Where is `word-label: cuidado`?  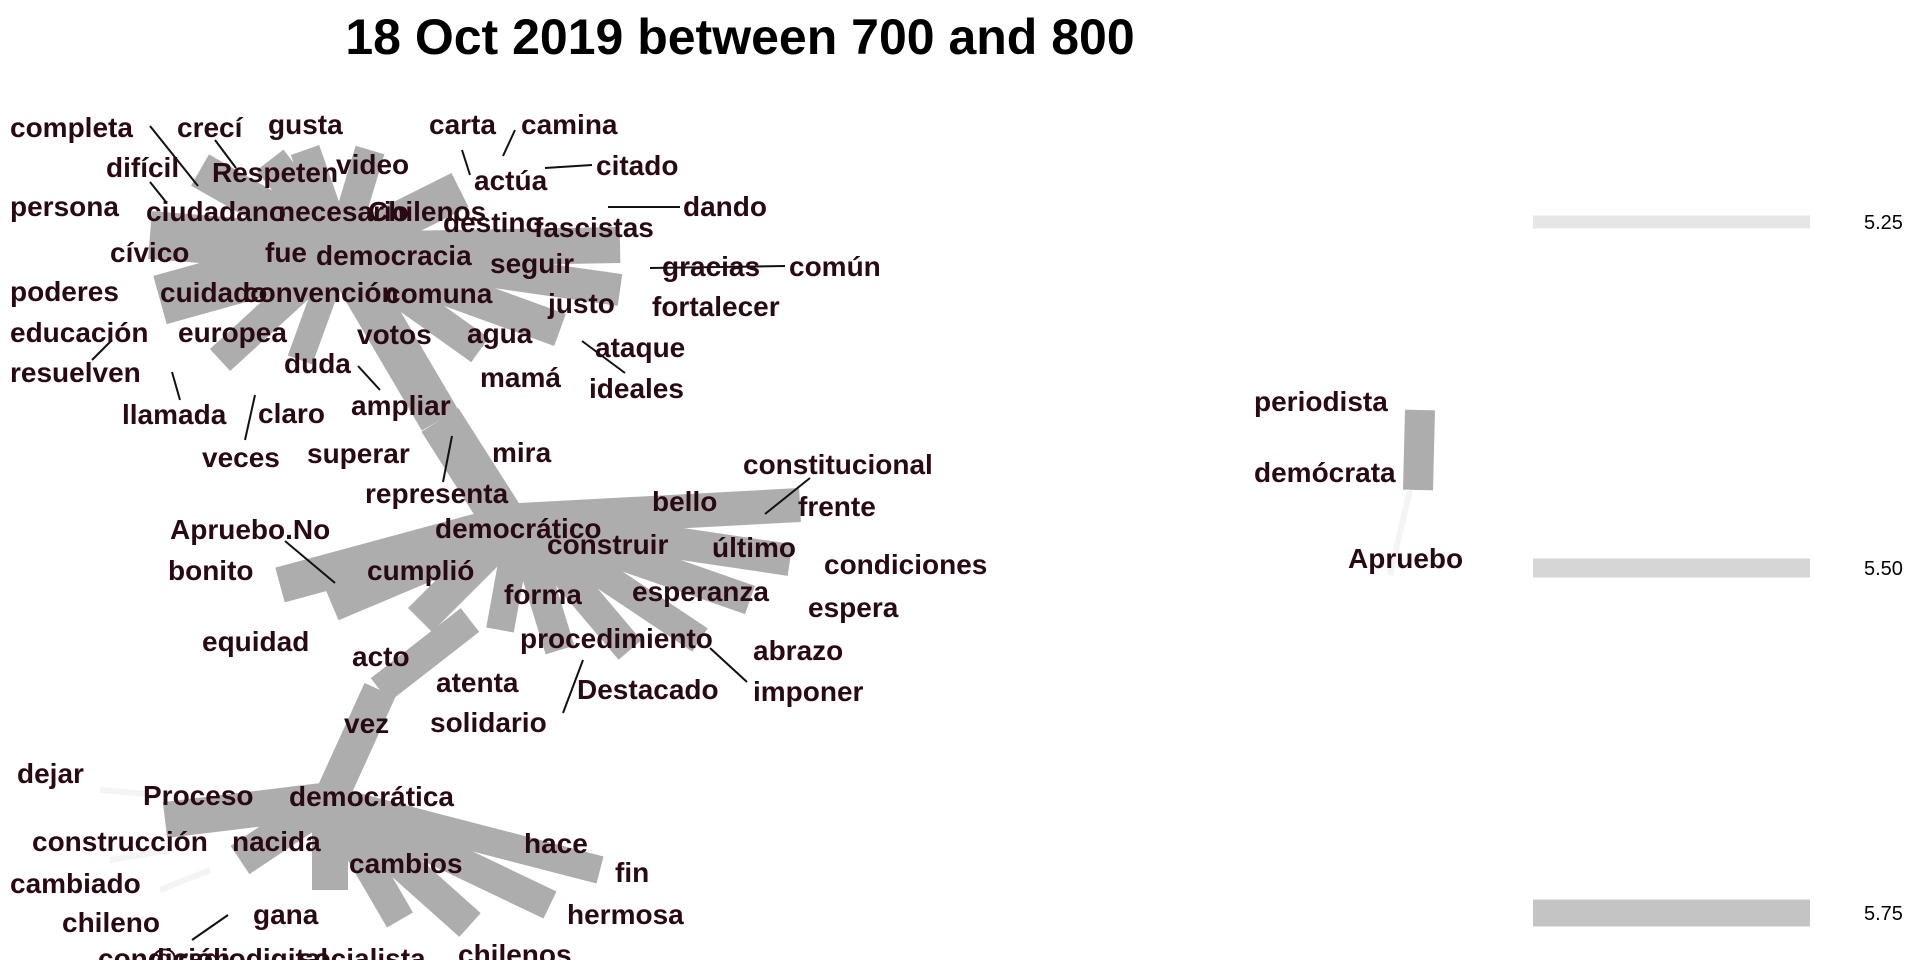
word-label: cuidado is located at coordinates (213, 292).